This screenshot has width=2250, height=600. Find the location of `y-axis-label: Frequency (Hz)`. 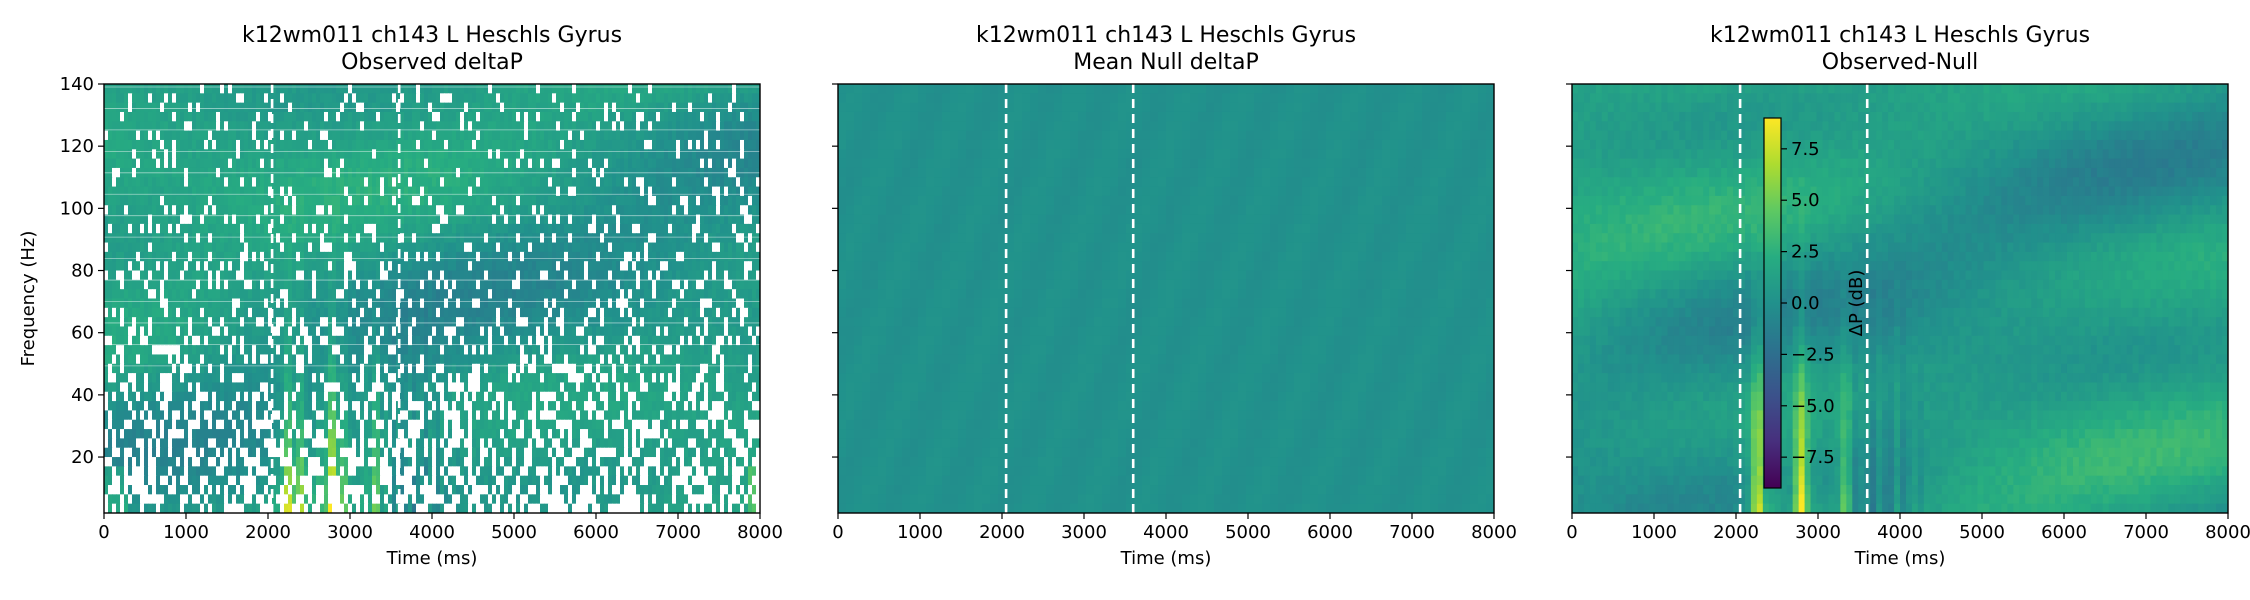

y-axis-label: Frequency (Hz) is located at coordinates (28, 299).